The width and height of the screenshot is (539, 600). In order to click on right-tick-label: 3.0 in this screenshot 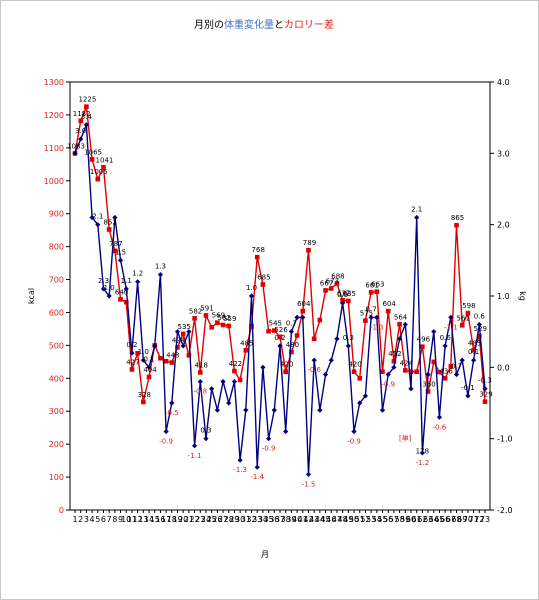, I will do `click(503, 153)`.